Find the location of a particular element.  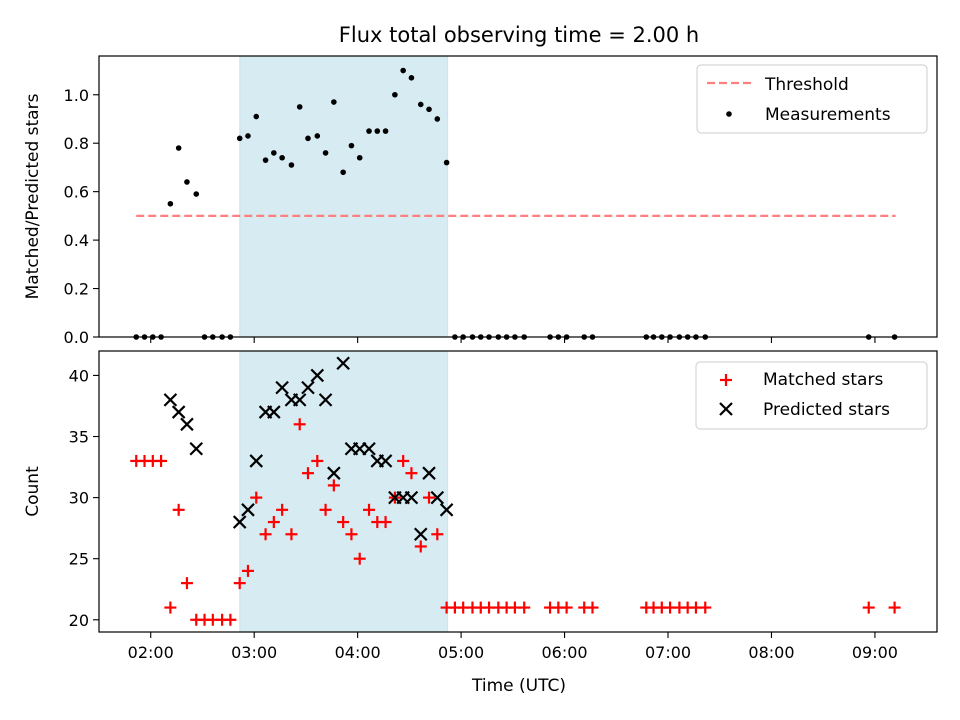

top-y-axis-label: Matched/Predicted stars is located at coordinates (33, 196).